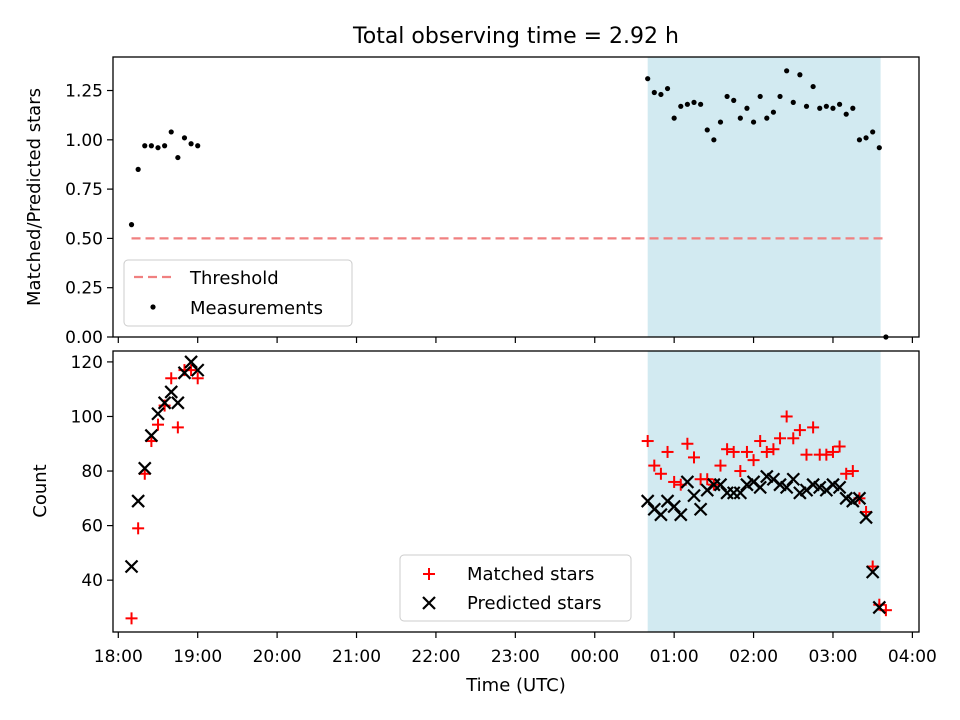  I want to click on predicted-stars-legend-swatch, so click(429, 603).